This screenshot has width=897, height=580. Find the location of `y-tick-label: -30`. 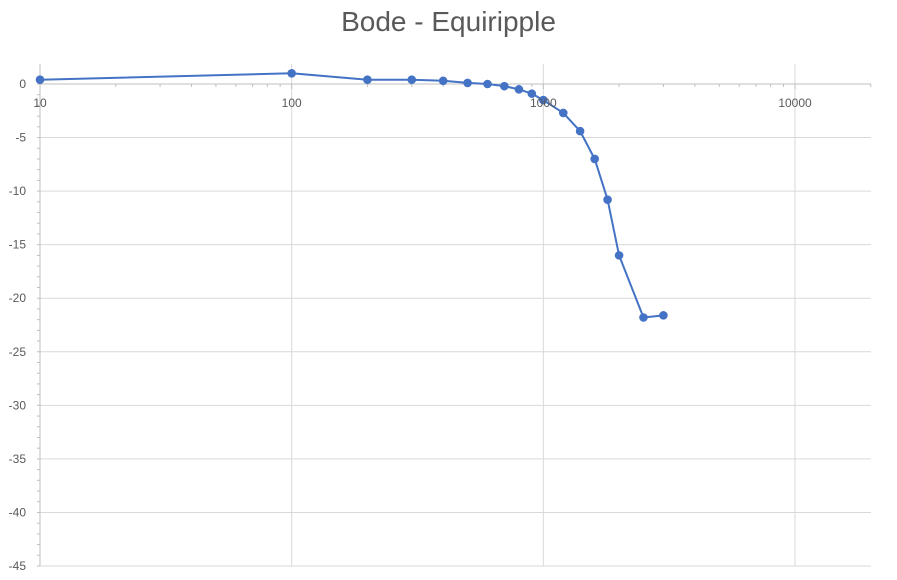

y-tick-label: -30 is located at coordinates (18, 405).